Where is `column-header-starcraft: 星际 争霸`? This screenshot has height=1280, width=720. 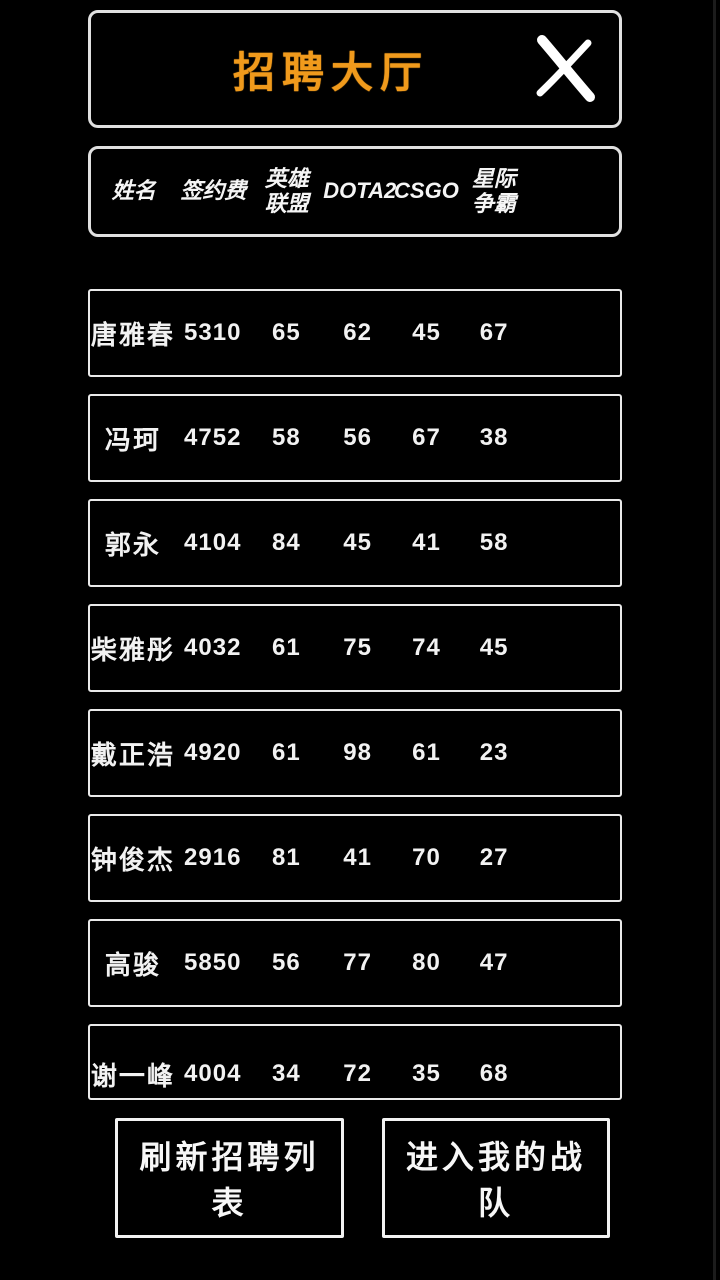 column-header-starcraft: 星际 争霸 is located at coordinates (493, 190).